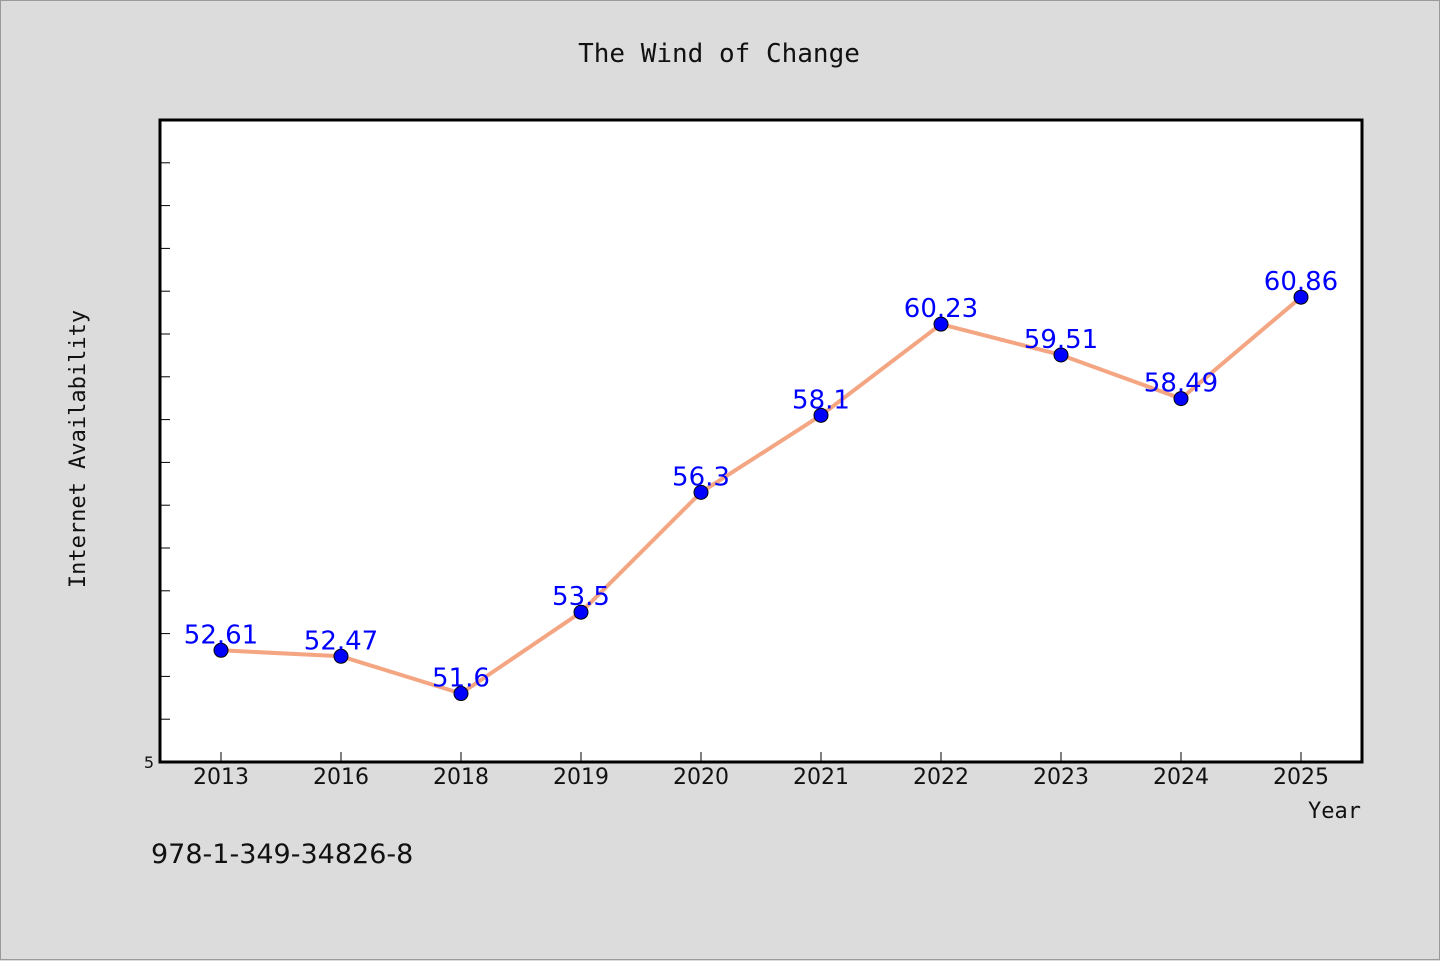 Image resolution: width=1440 pixels, height=961 pixels. I want to click on data-label: 60.23, so click(941, 309).